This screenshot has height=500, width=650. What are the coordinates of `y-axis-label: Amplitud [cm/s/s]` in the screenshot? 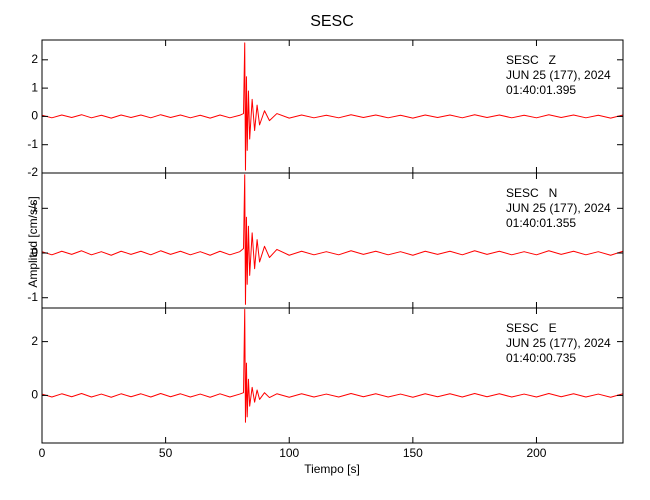 It's located at (33, 241).